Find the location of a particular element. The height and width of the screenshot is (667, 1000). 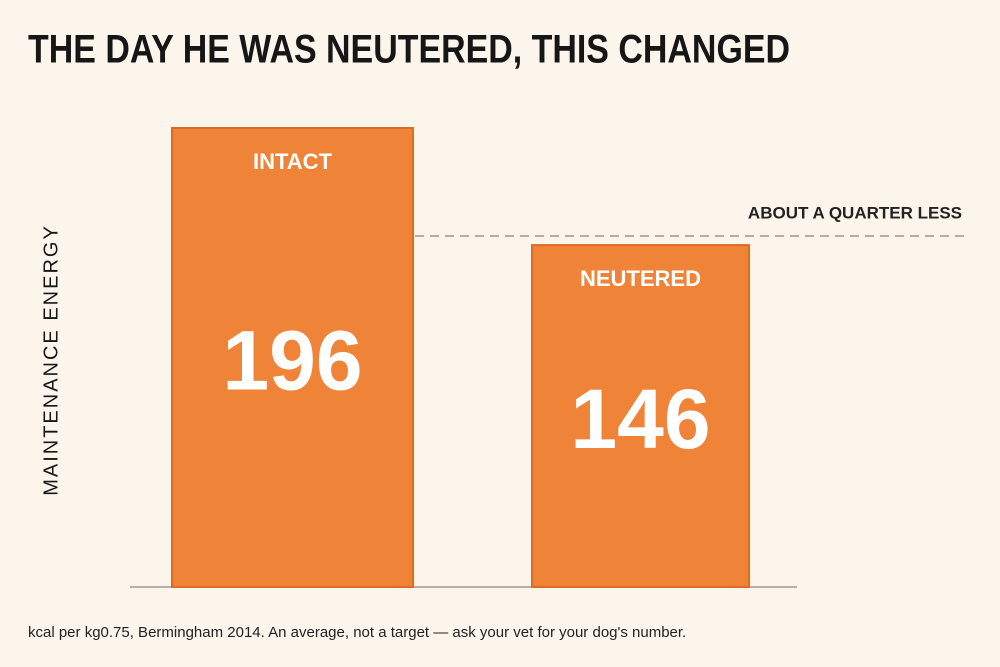

bar is located at coordinates (640, 416).